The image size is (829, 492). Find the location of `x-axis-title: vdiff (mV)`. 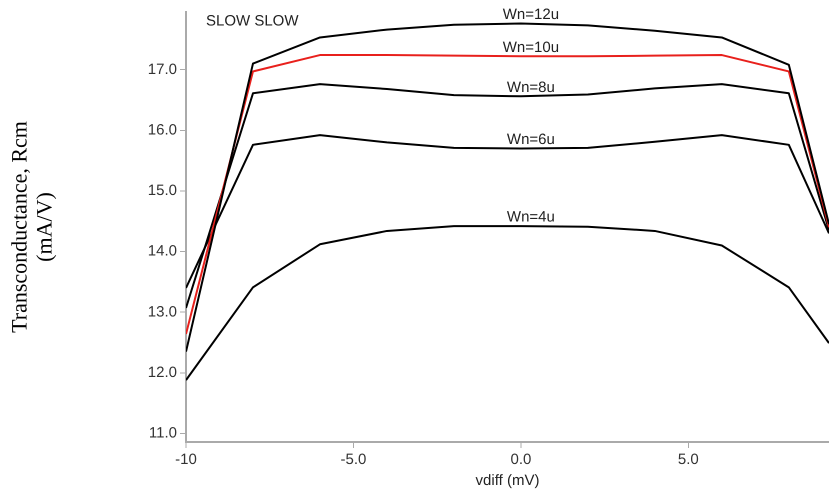

x-axis-title: vdiff (mV) is located at coordinates (508, 481).